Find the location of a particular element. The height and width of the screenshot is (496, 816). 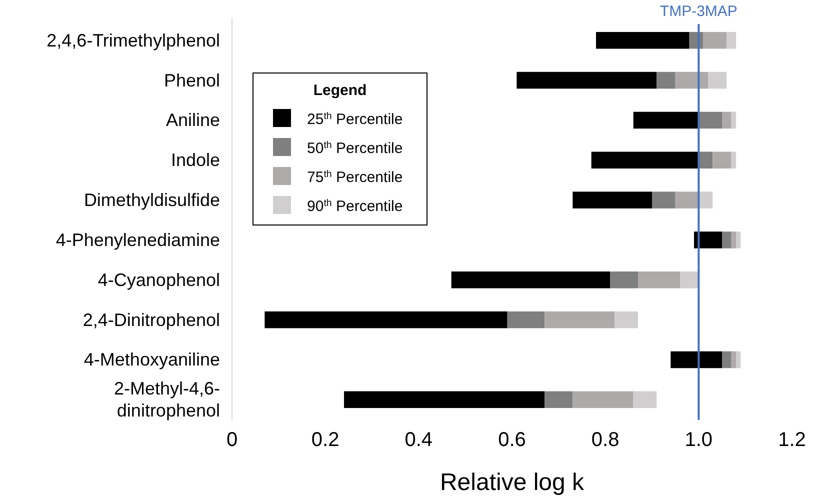

x-axis-title: Relative log k is located at coordinates (513, 482).